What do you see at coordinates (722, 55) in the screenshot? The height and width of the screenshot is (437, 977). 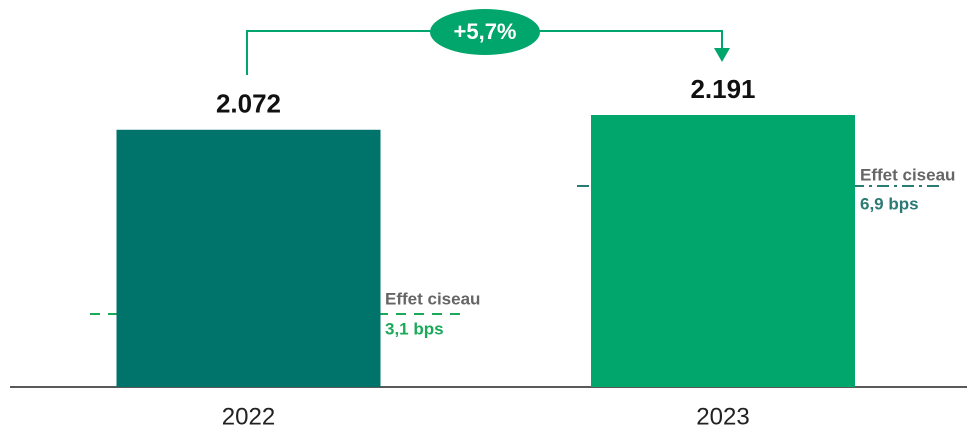 I see `arrow-head` at bounding box center [722, 55].